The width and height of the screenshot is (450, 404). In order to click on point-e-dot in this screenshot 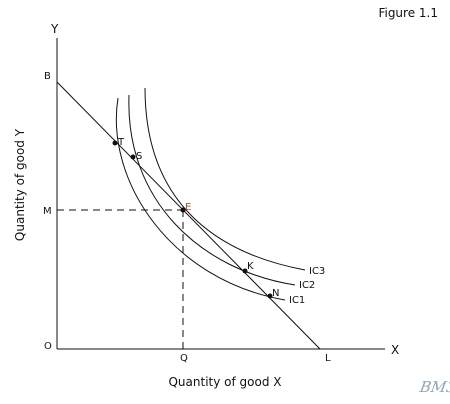, I will do `click(183, 210)`.